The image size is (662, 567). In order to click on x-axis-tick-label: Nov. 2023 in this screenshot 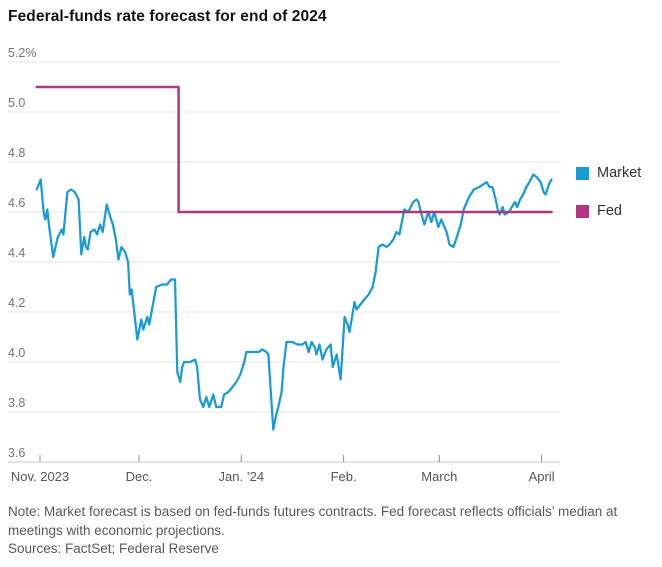, I will do `click(40, 476)`.